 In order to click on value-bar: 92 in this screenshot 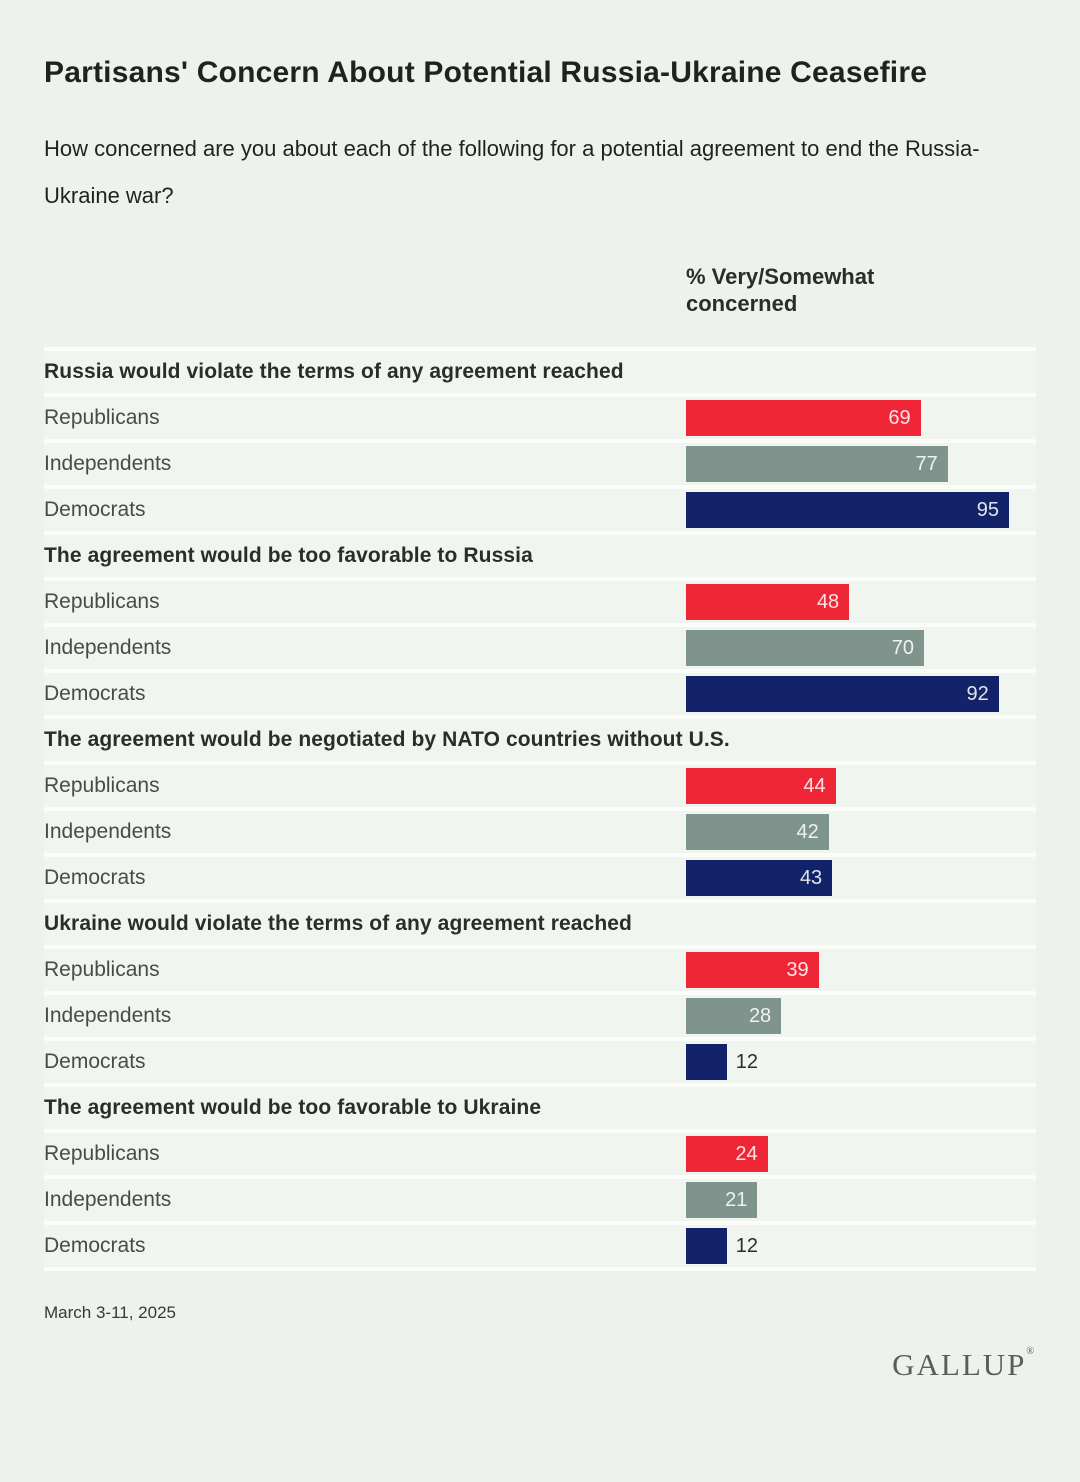, I will do `click(842, 694)`.